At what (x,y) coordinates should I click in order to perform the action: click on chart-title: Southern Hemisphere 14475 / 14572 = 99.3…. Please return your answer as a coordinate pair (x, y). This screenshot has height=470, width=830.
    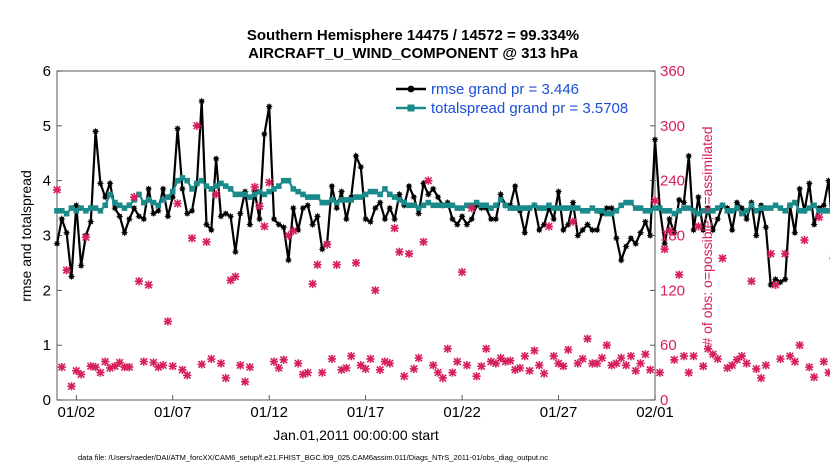
    Looking at the image, I should click on (413, 35).